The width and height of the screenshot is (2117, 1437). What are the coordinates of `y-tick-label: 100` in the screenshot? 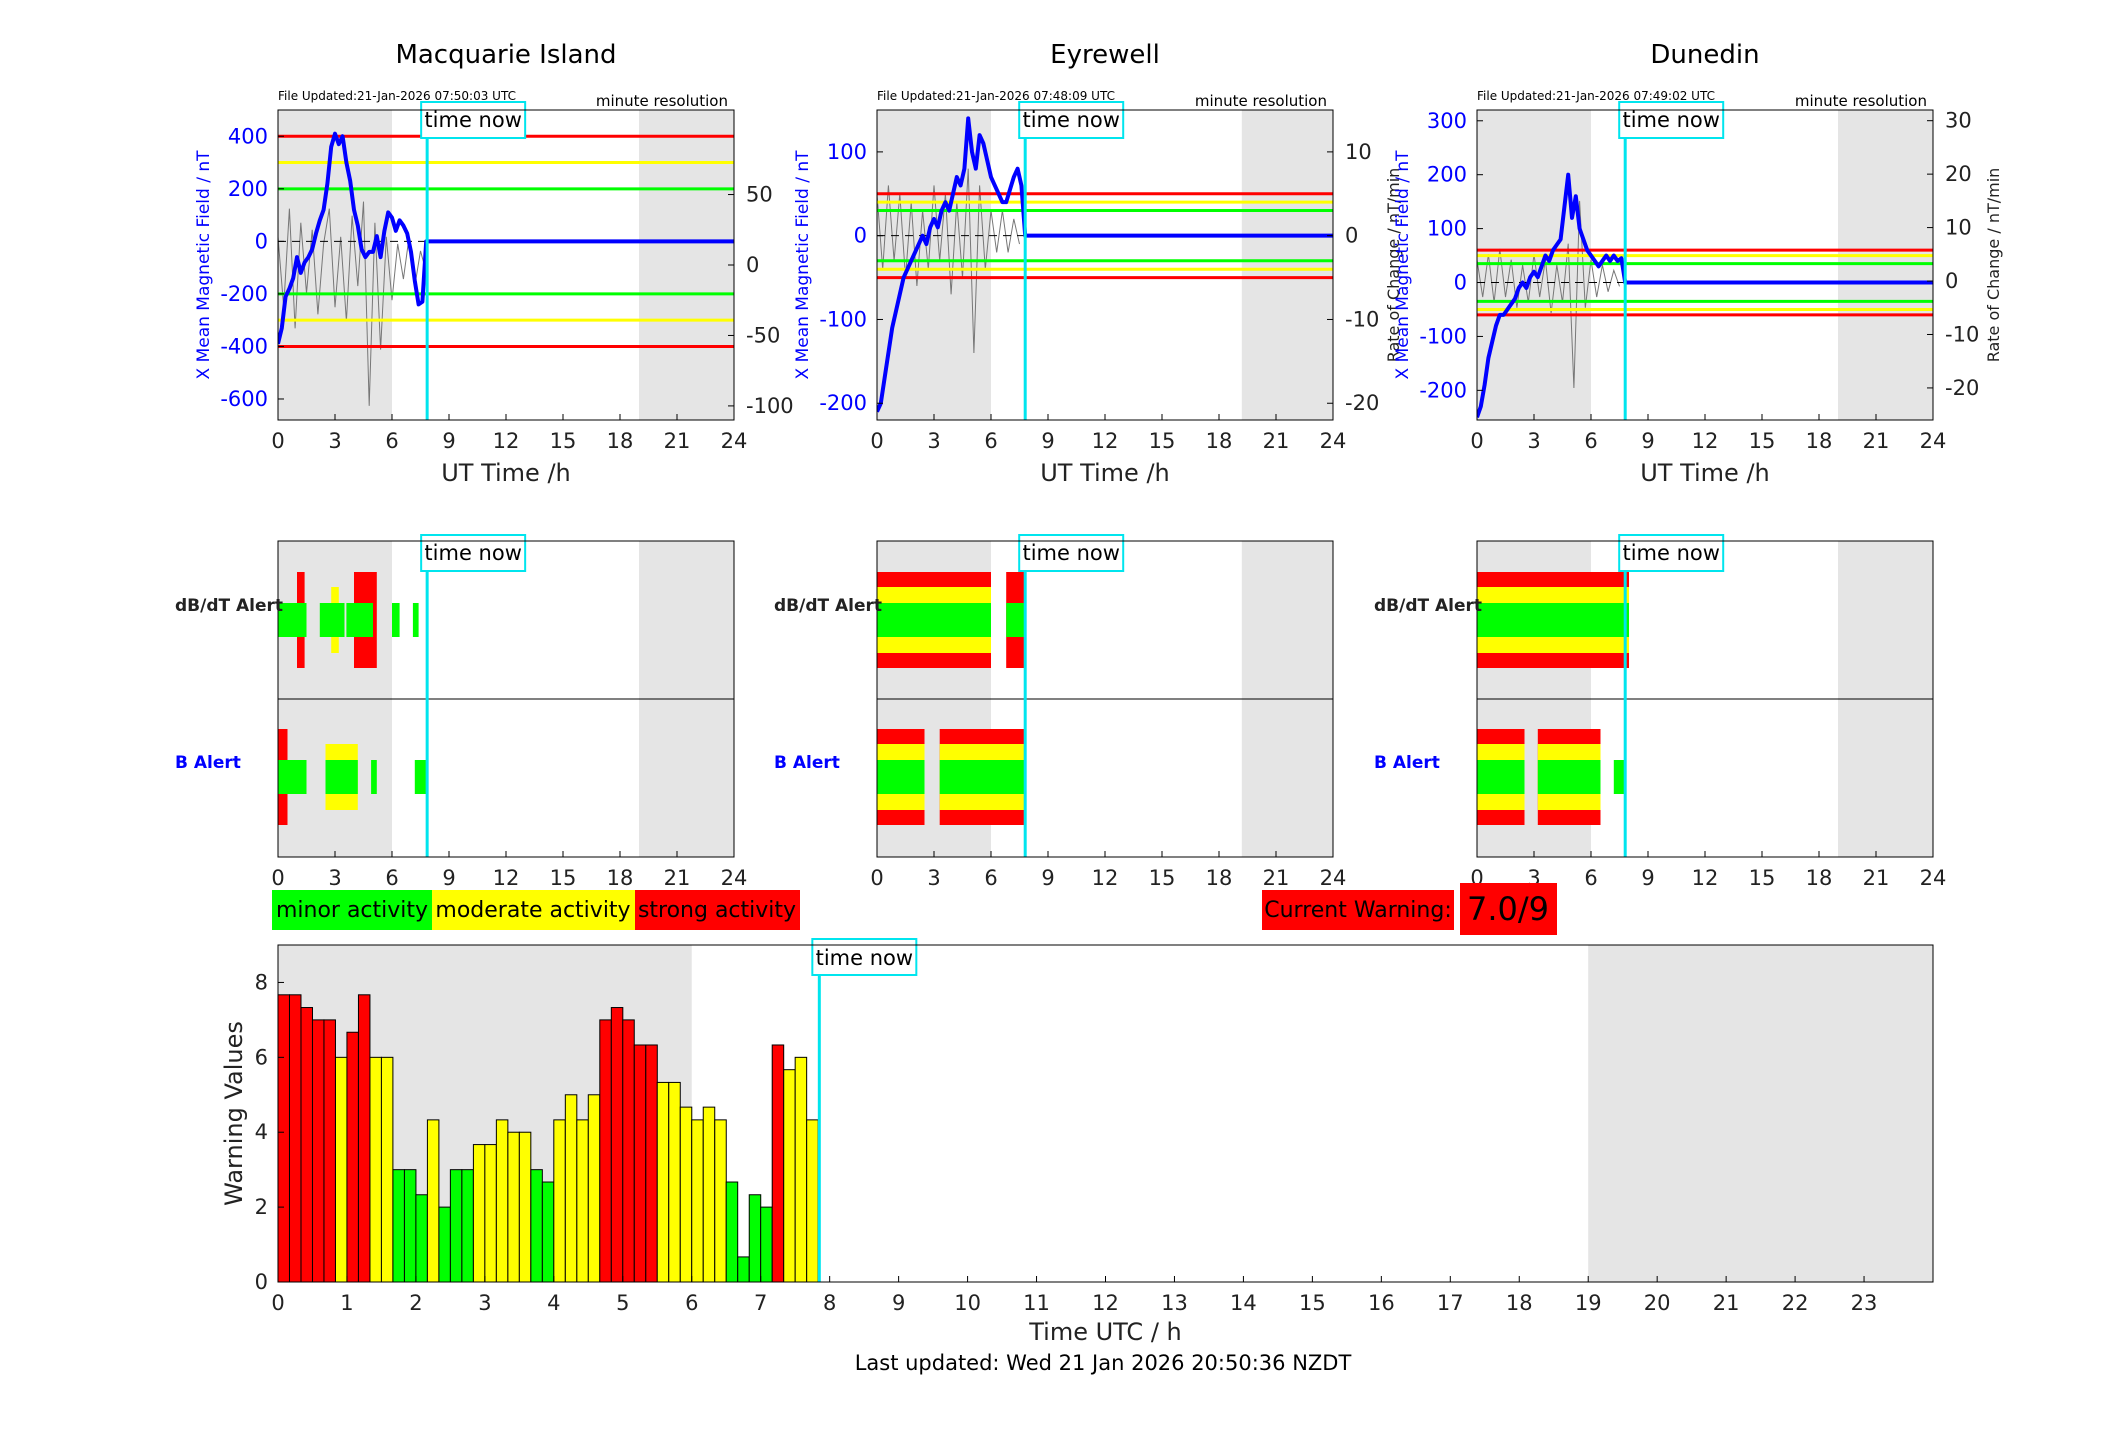 It's located at (847, 152).